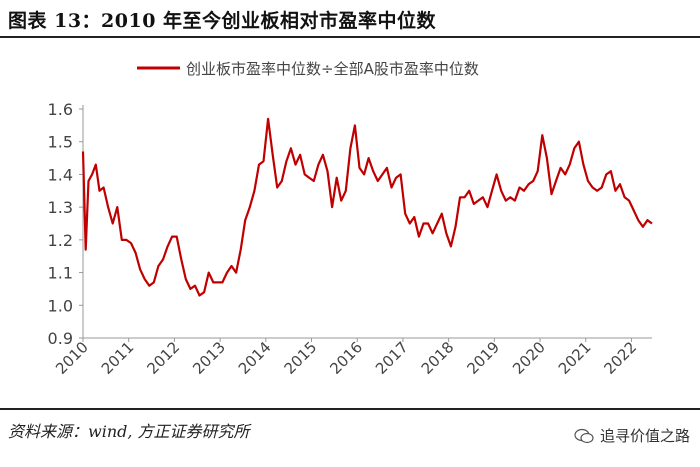  Describe the element at coordinates (645, 435) in the screenshot. I see `watermark-label: 追寻价值之路` at that location.